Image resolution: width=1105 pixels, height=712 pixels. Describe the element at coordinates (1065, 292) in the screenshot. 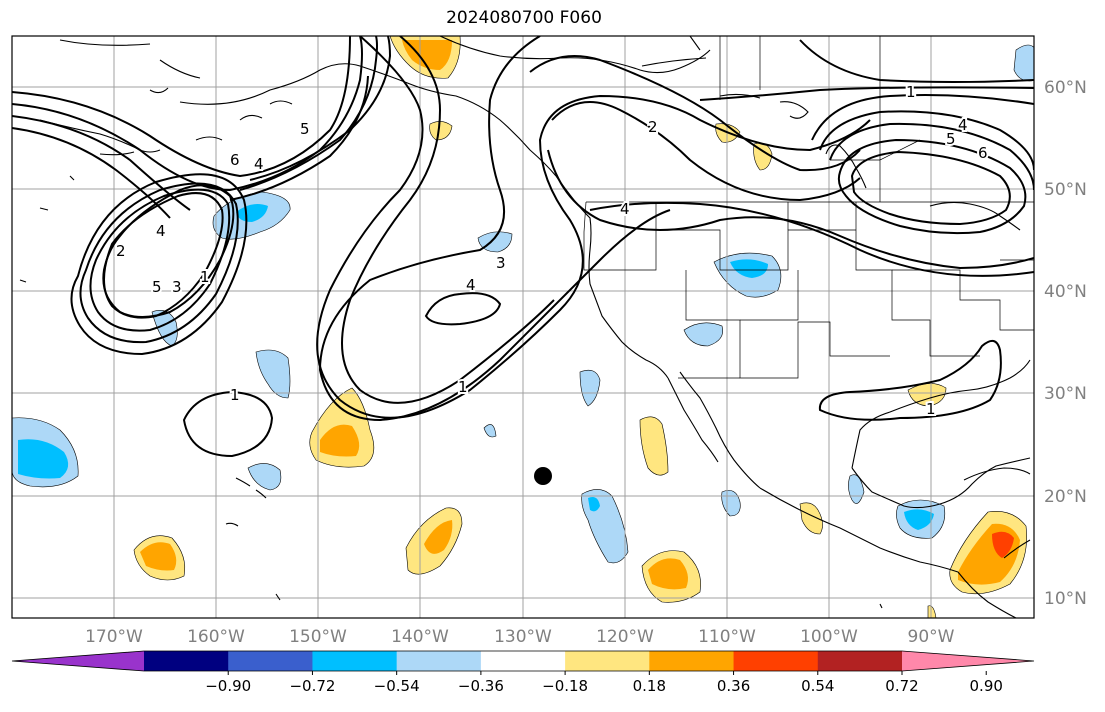

I see `lat-label: 40°N` at that location.